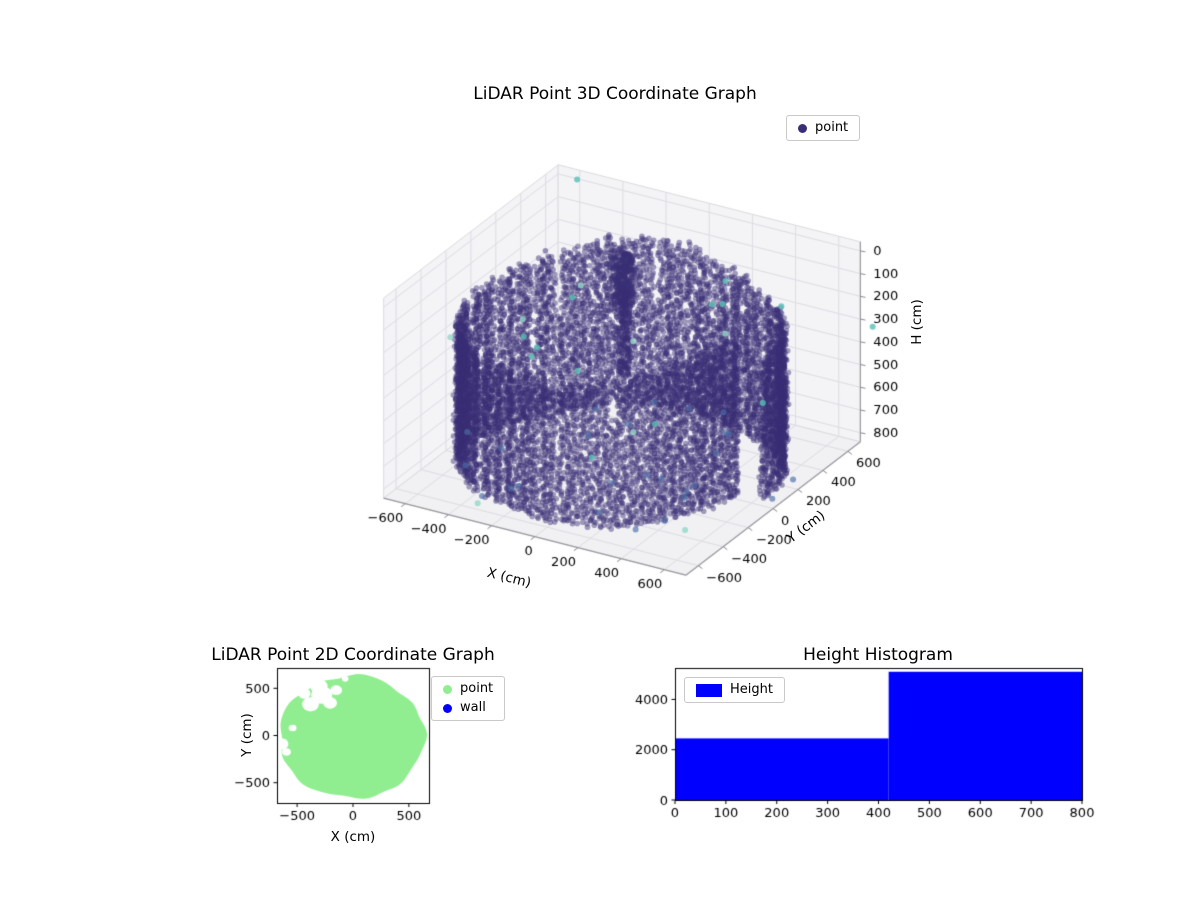 The image size is (1200, 900). I want to click on scatter2d-xlabel: X (cm), so click(353, 837).